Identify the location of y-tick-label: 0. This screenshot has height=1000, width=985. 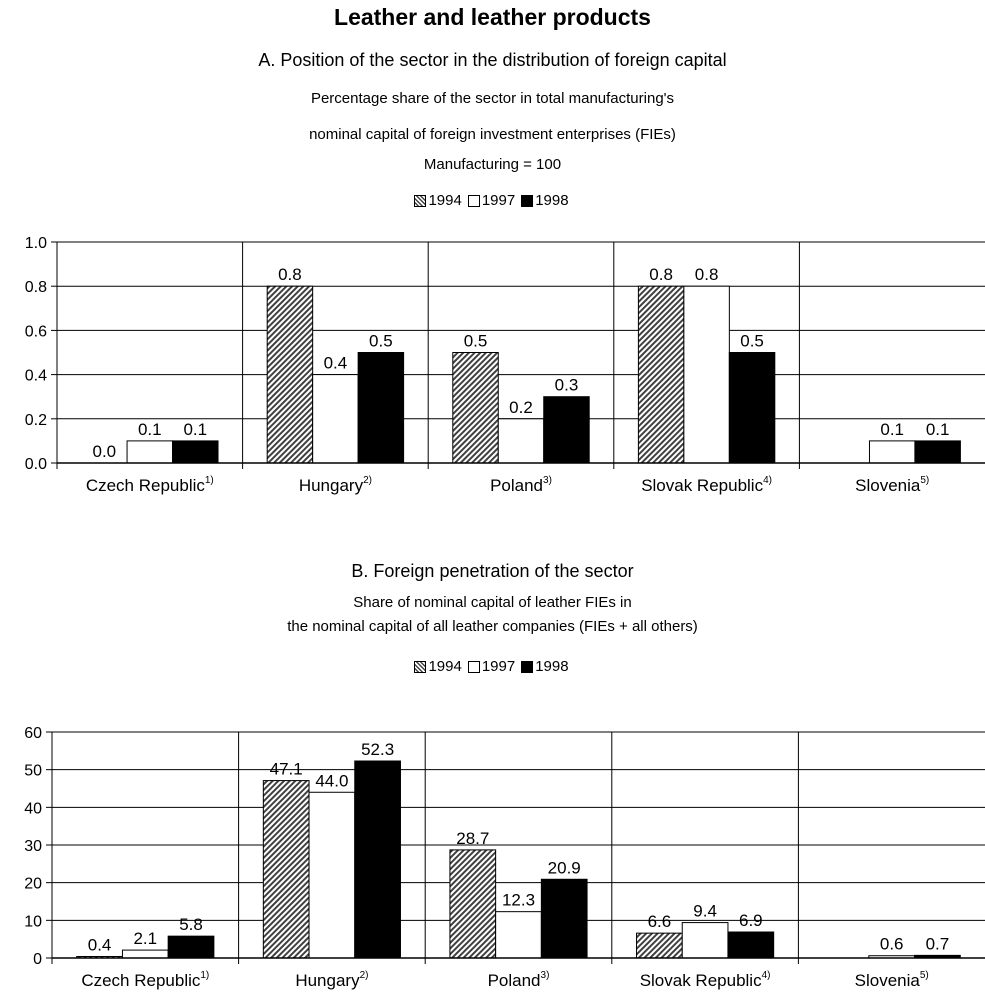
(37, 959).